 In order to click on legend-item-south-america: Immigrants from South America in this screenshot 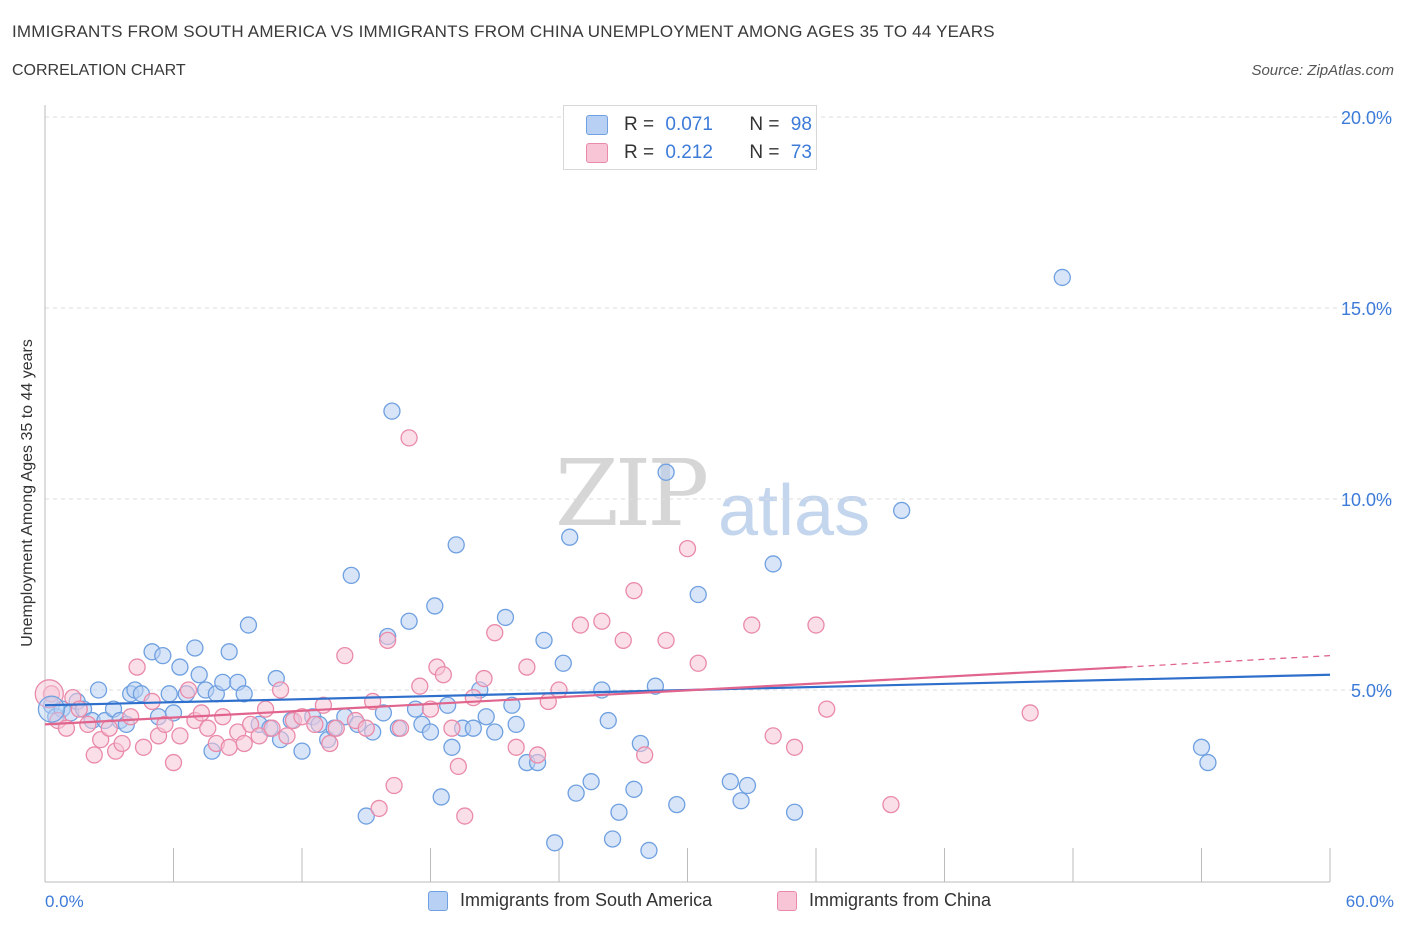, I will do `click(570, 900)`.